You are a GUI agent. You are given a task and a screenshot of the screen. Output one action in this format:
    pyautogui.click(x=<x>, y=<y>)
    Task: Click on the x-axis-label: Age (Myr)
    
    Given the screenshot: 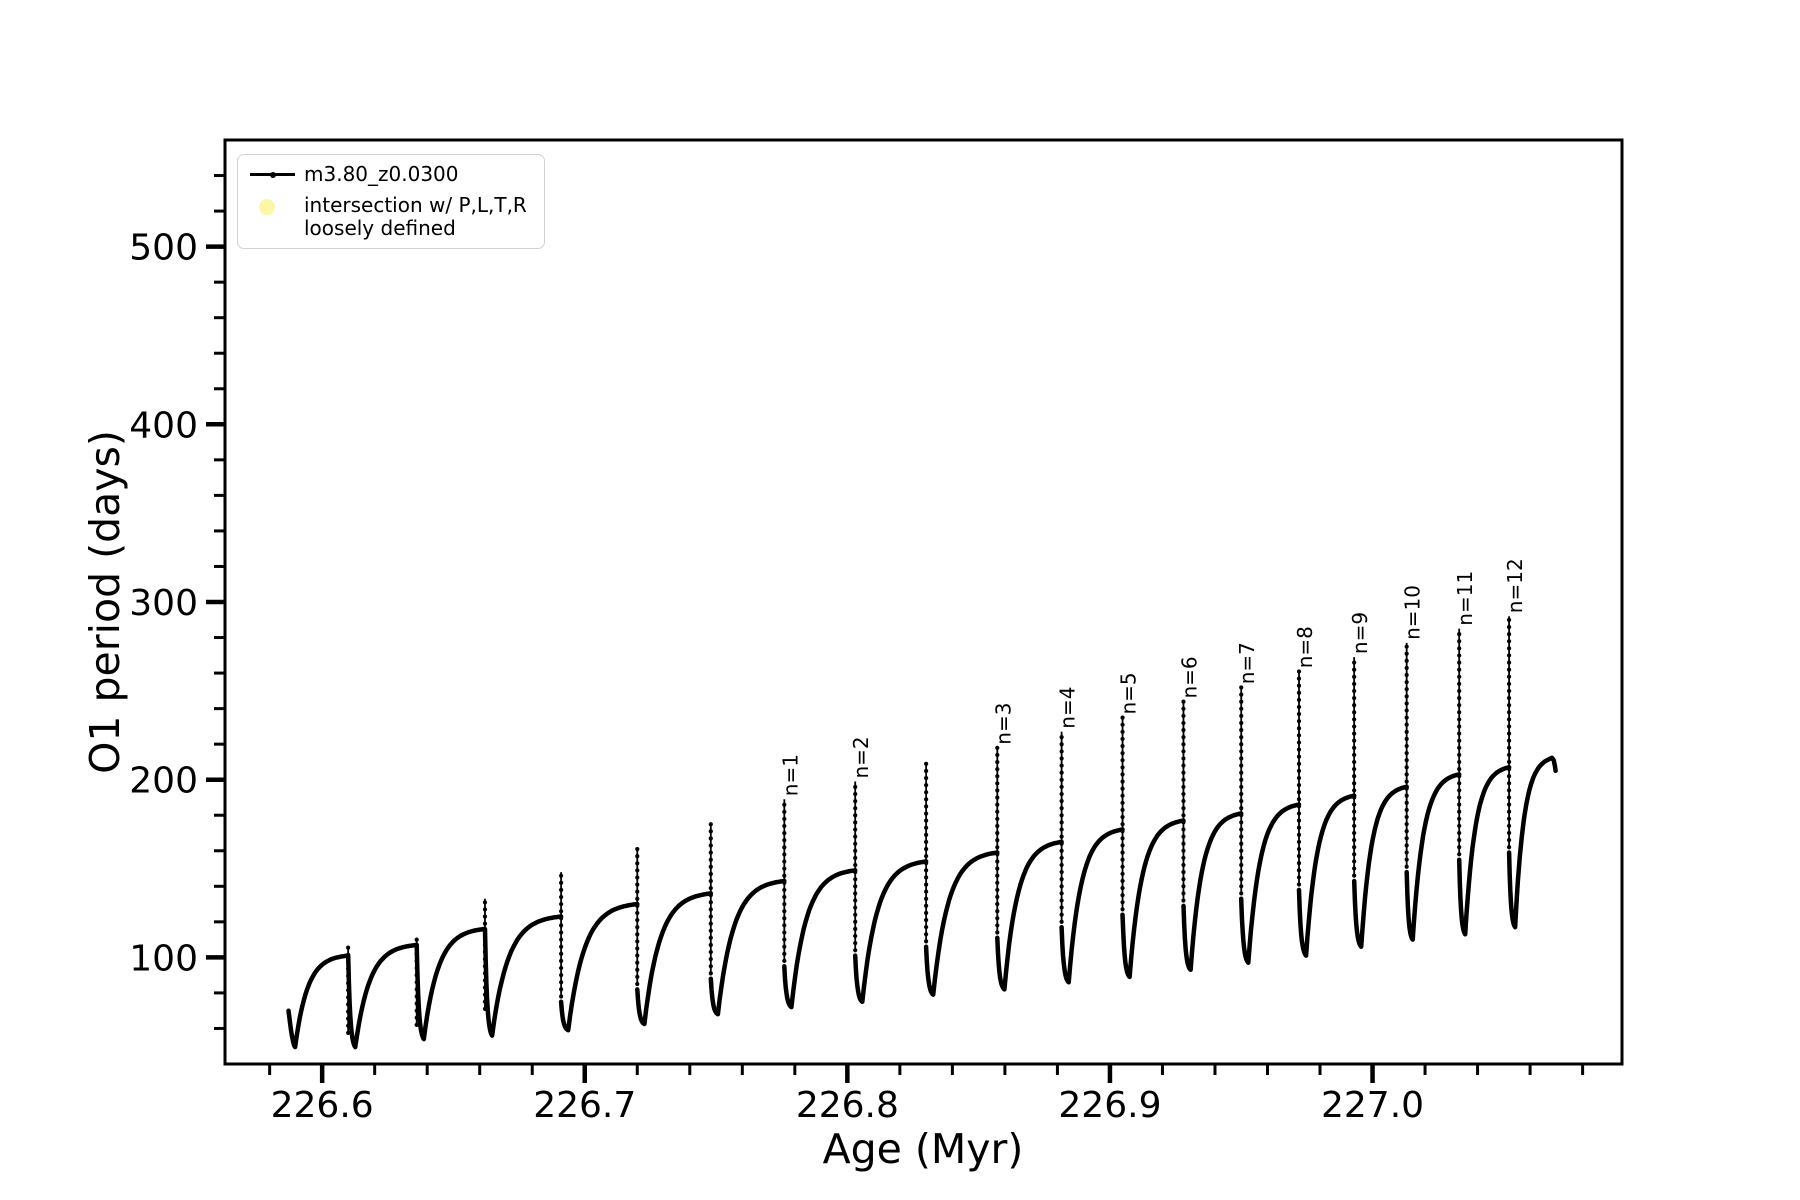 What is the action you would take?
    pyautogui.click(x=923, y=1149)
    